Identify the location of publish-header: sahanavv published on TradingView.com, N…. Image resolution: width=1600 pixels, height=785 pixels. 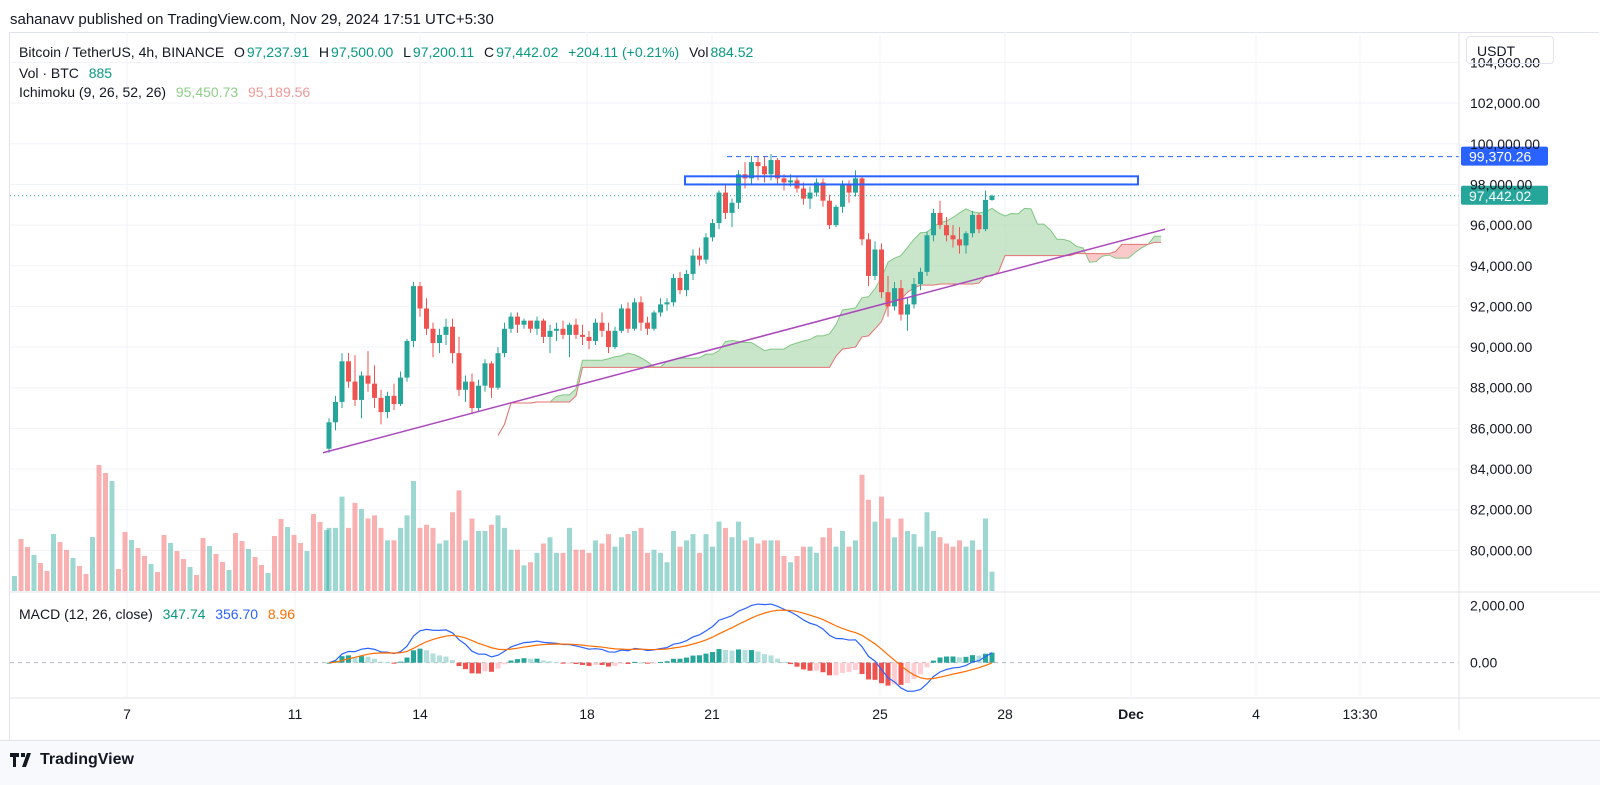
(800, 16).